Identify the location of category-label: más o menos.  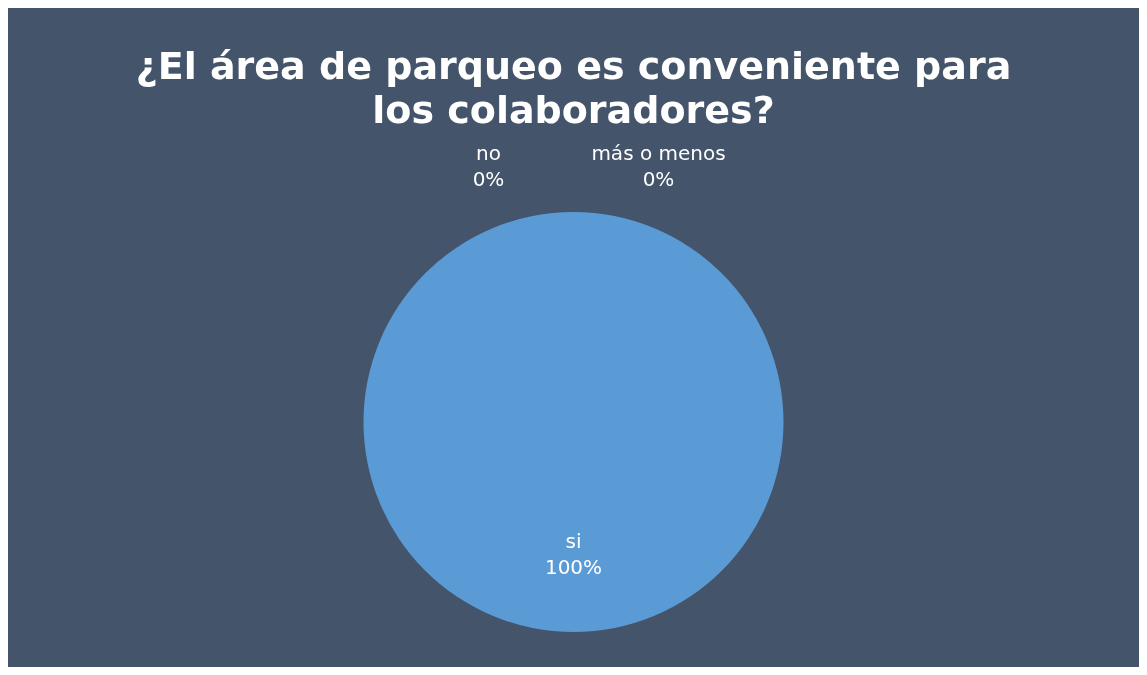
(658, 153).